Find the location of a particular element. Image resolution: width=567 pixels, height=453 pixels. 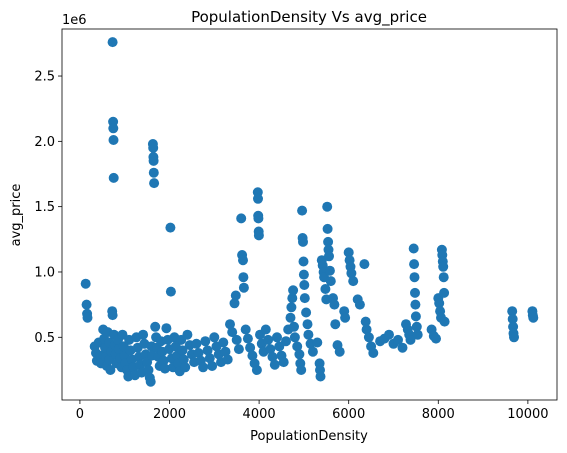

y-axis-label: avg_price is located at coordinates (16, 215).